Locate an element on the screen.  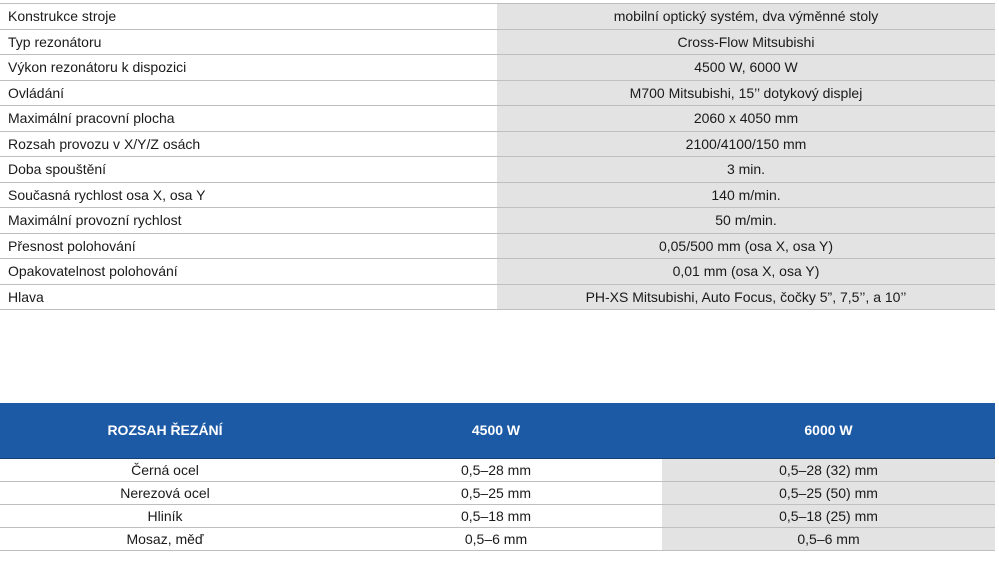
range-4500w-cell: 0,5–6 mm is located at coordinates (496, 539).